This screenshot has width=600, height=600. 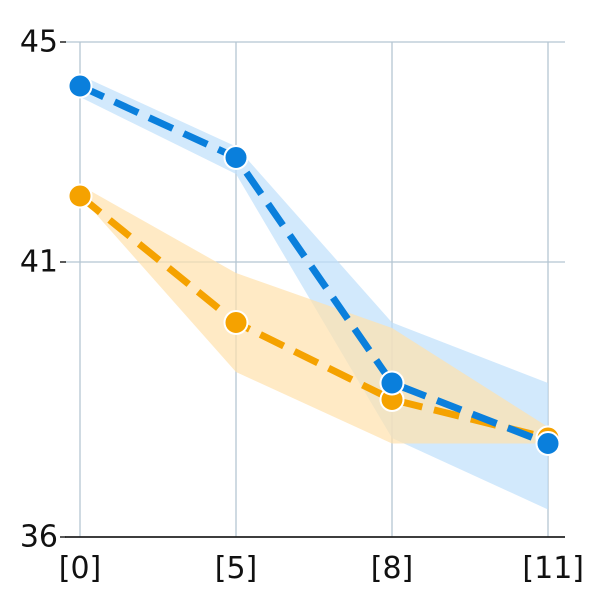 I want to click on y-tick-label: 41, so click(x=39, y=262).